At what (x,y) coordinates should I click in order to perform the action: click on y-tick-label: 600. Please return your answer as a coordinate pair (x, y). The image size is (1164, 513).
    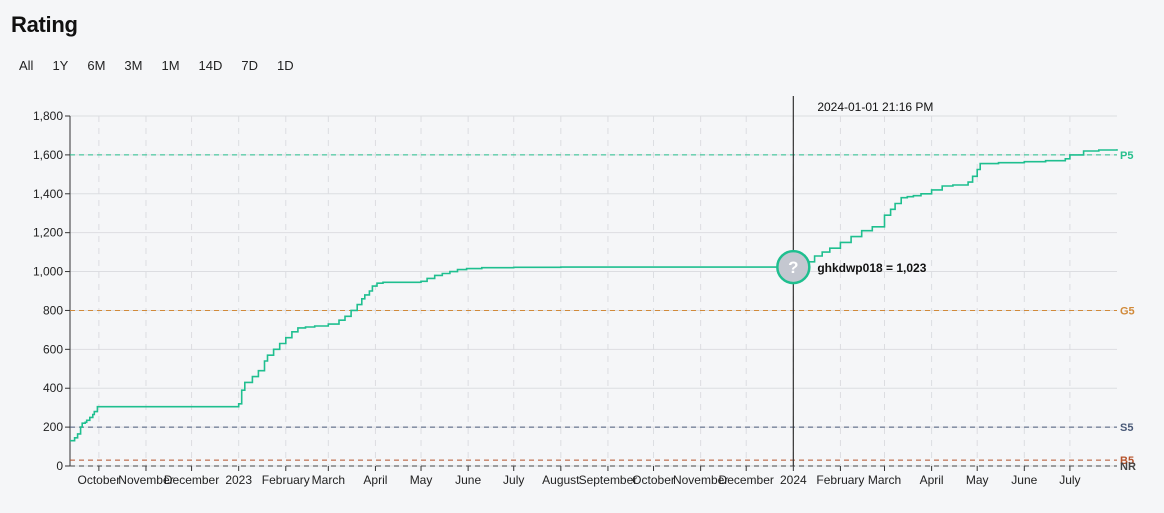
    Looking at the image, I should click on (53, 349).